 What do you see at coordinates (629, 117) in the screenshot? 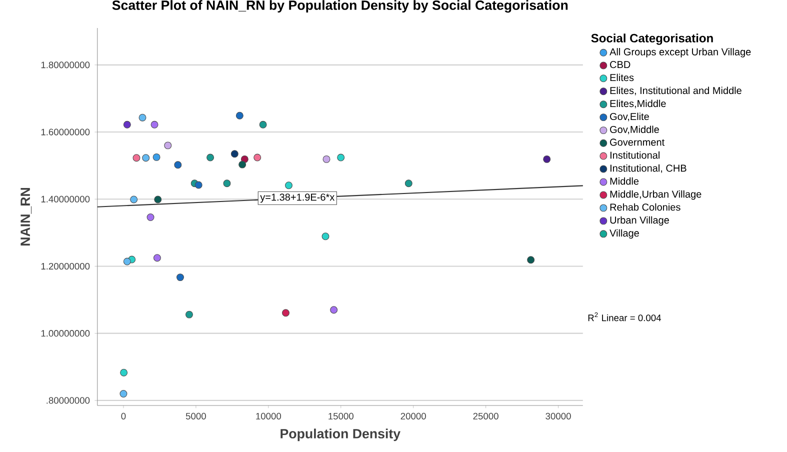
I see `legend-label: Gov,Elite` at bounding box center [629, 117].